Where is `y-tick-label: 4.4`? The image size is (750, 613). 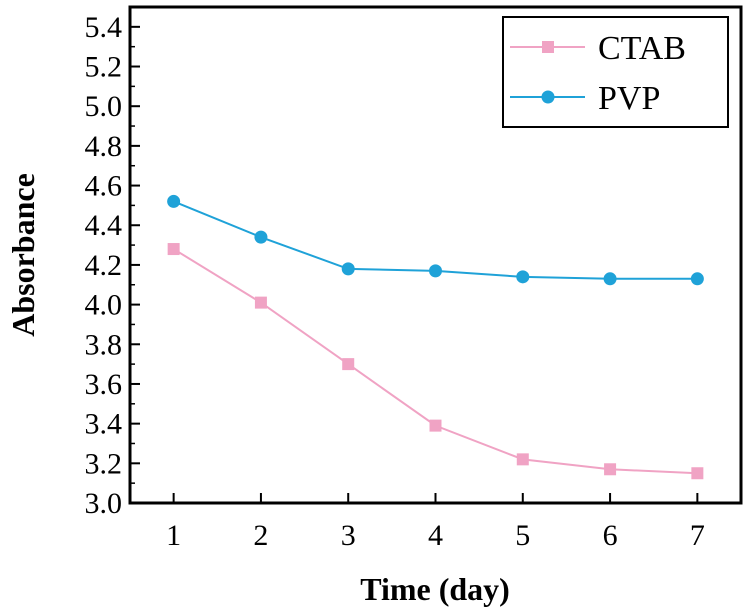 y-tick-label: 4.4 is located at coordinates (104, 225).